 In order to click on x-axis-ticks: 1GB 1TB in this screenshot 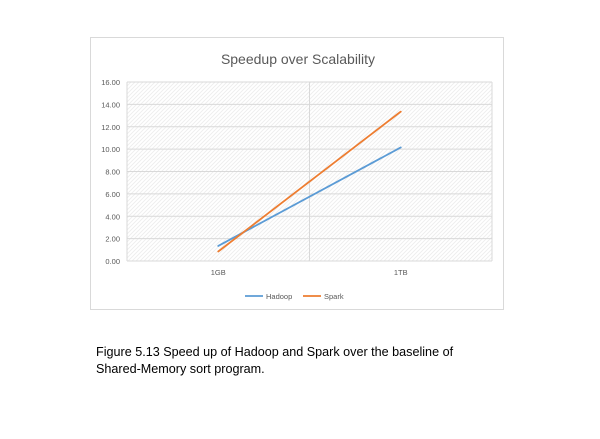, I will do `click(309, 272)`.